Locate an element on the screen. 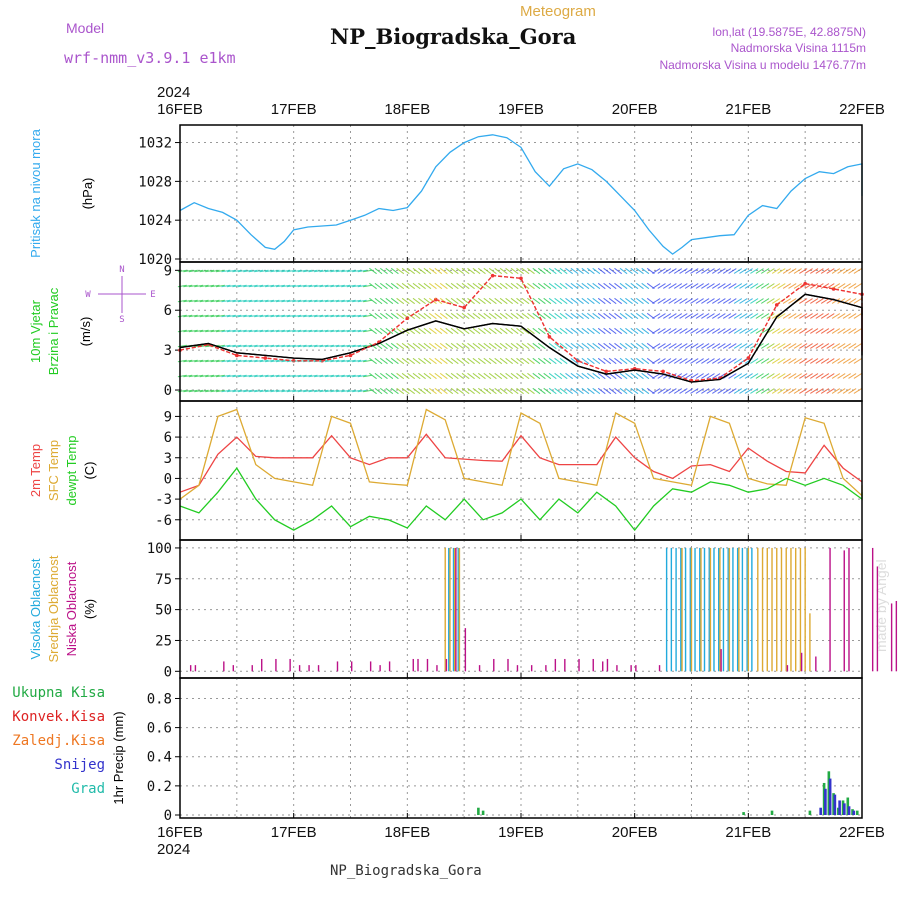 This screenshot has height=900, width=900. precip-ytick-label: 0.8 is located at coordinates (159, 699).